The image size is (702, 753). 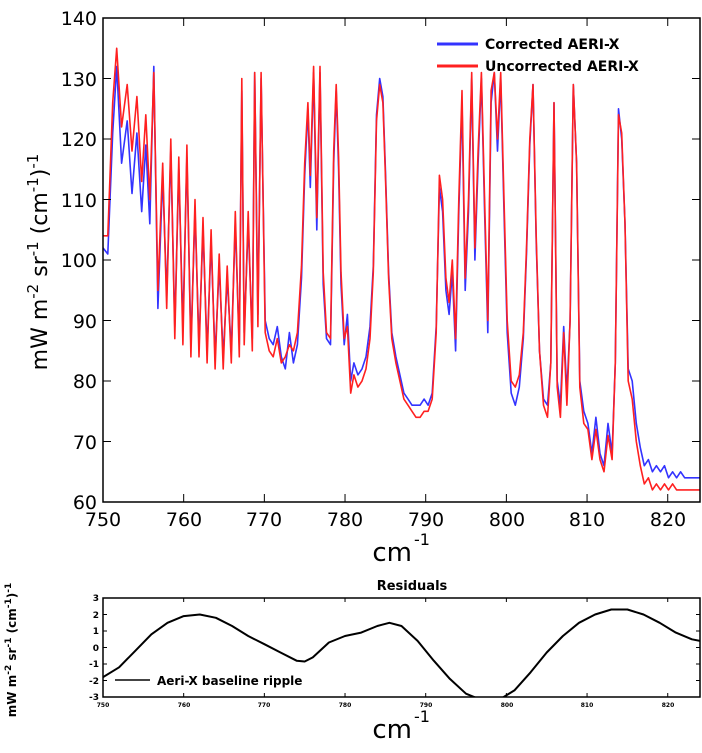 I want to click on main-xtick-label: 800, so click(x=507, y=520).